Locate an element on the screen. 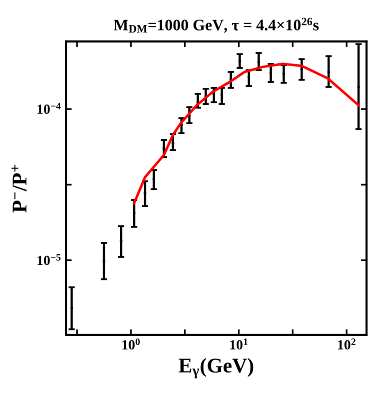 This screenshot has width=371, height=395. y-axis-title: P$^{−}$/P$^{+}$ is located at coordinates (19, 188).